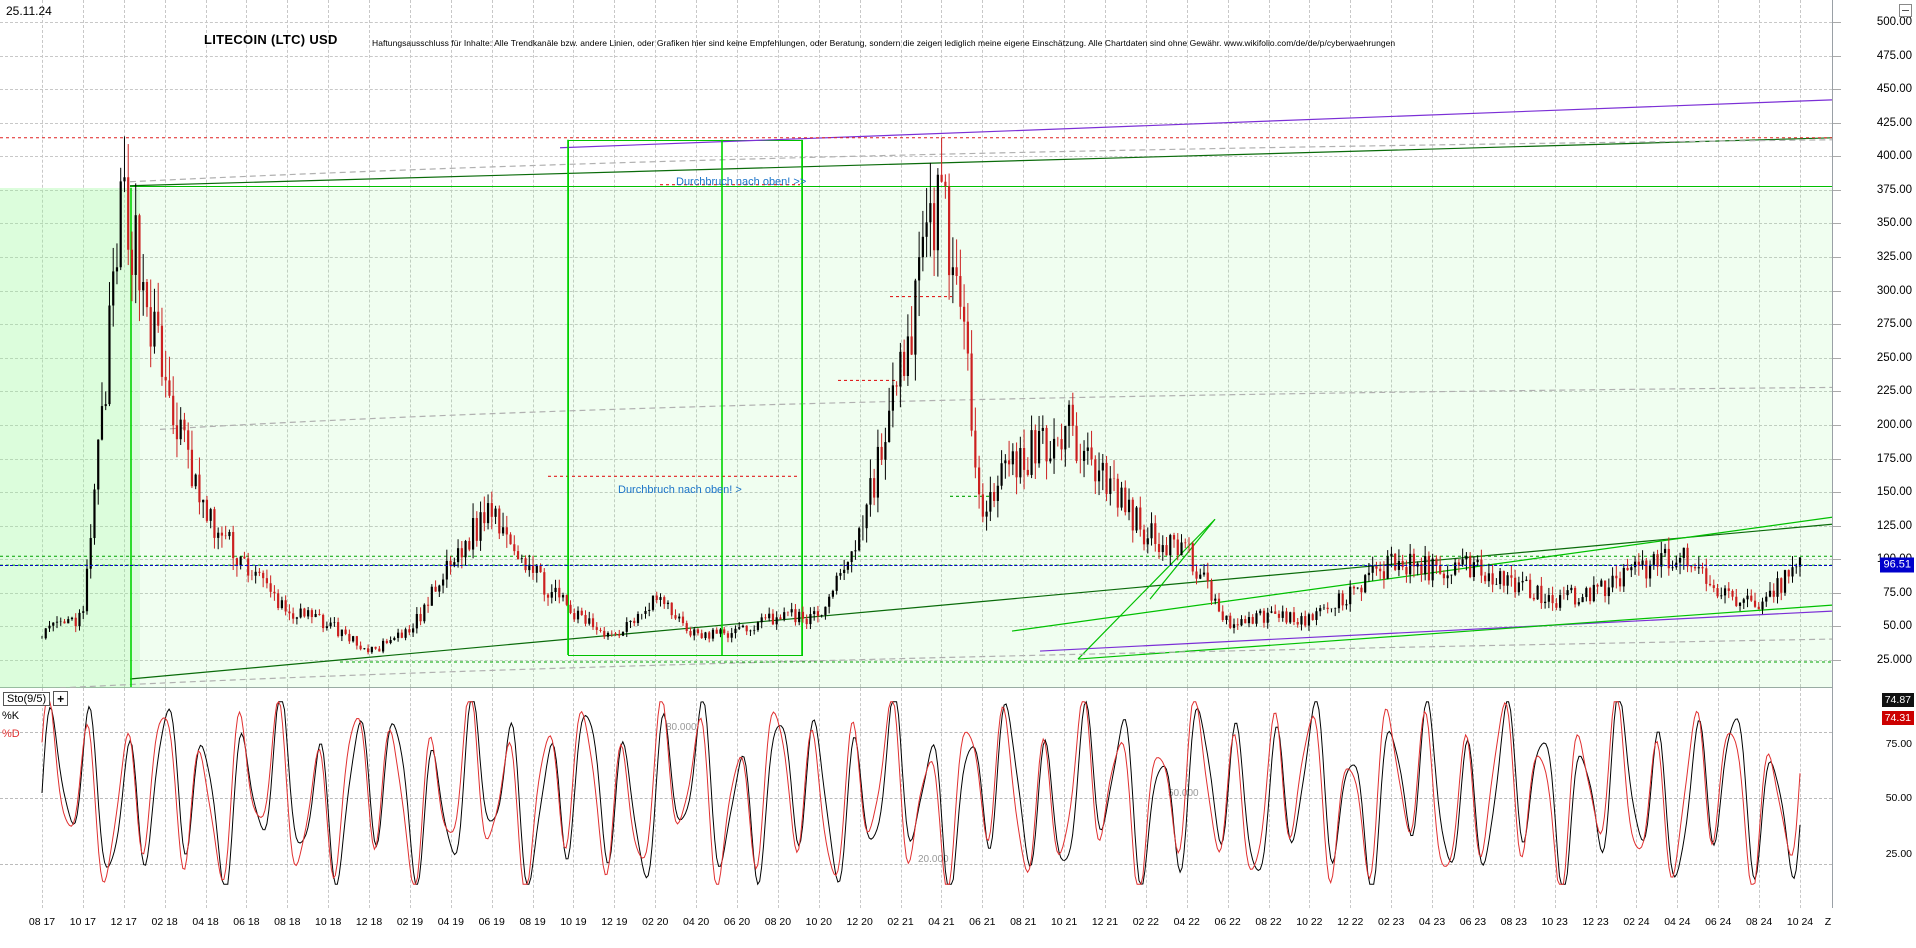 The height and width of the screenshot is (948, 1916). I want to click on indicator-series-label-d: %D, so click(11, 734).